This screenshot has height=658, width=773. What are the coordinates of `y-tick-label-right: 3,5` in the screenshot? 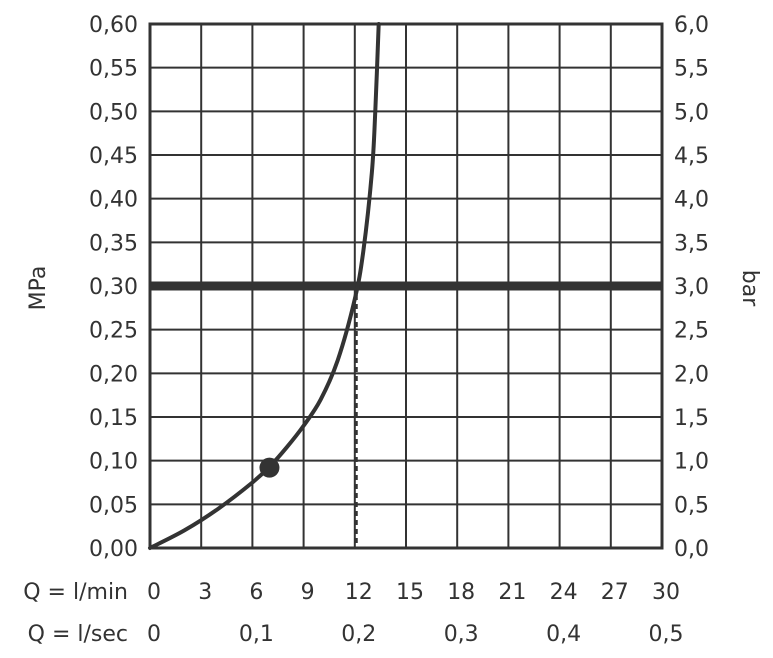 It's located at (691, 243).